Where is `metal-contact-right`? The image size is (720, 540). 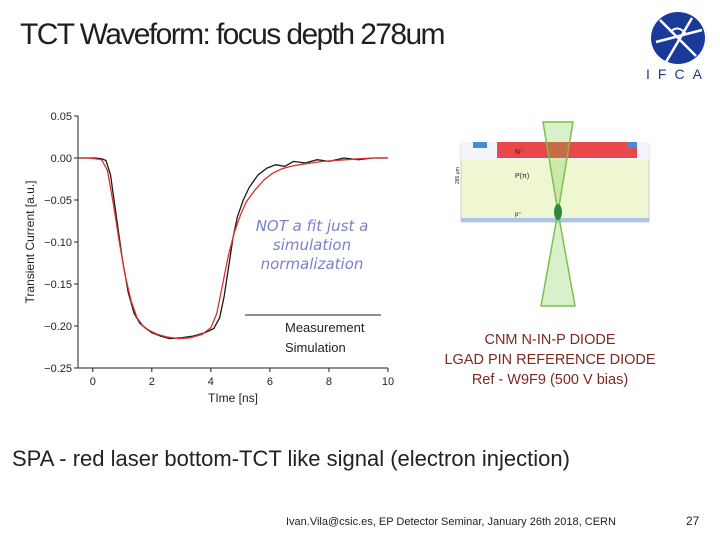
metal-contact-right is located at coordinates (632, 145).